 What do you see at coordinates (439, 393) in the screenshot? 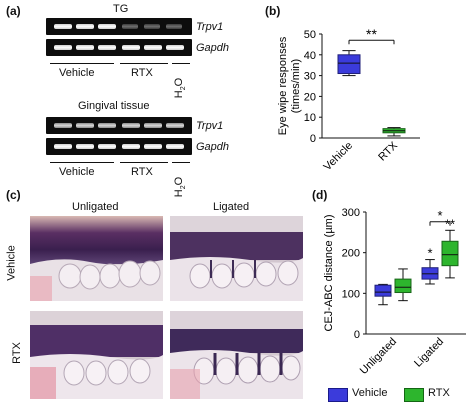
I see `legend-rtx-label: RTX` at bounding box center [439, 393].